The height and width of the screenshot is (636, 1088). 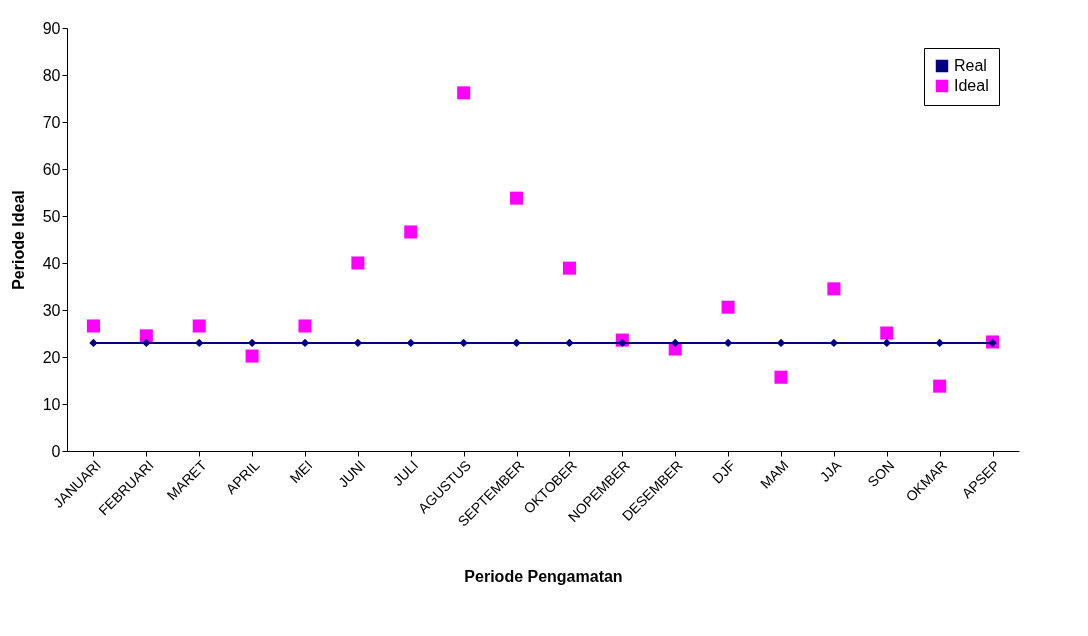 I want to click on x-axis-title: Periode Pengamatan, so click(x=543, y=577).